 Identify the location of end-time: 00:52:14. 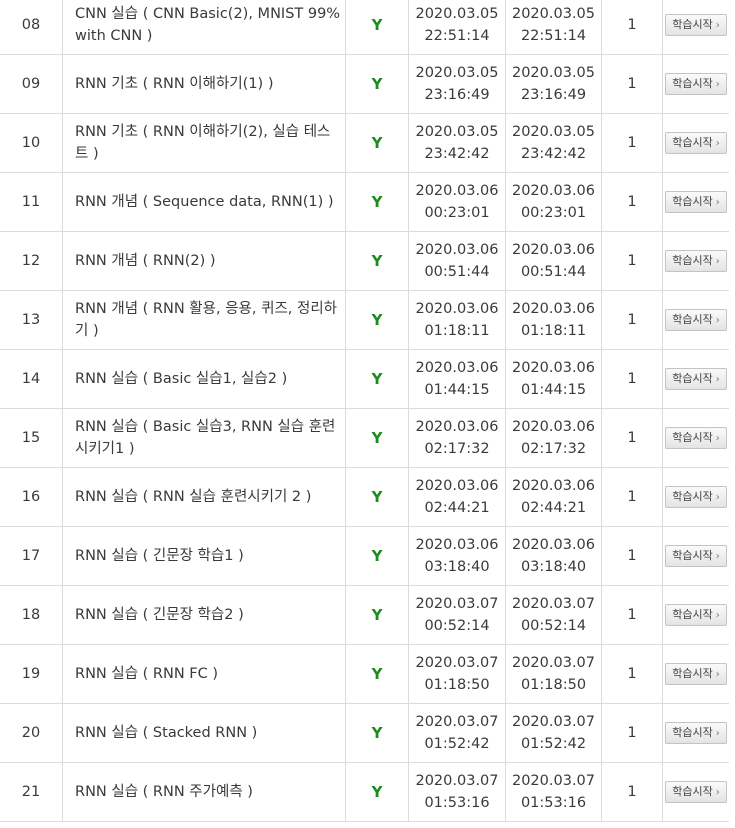
(553, 626).